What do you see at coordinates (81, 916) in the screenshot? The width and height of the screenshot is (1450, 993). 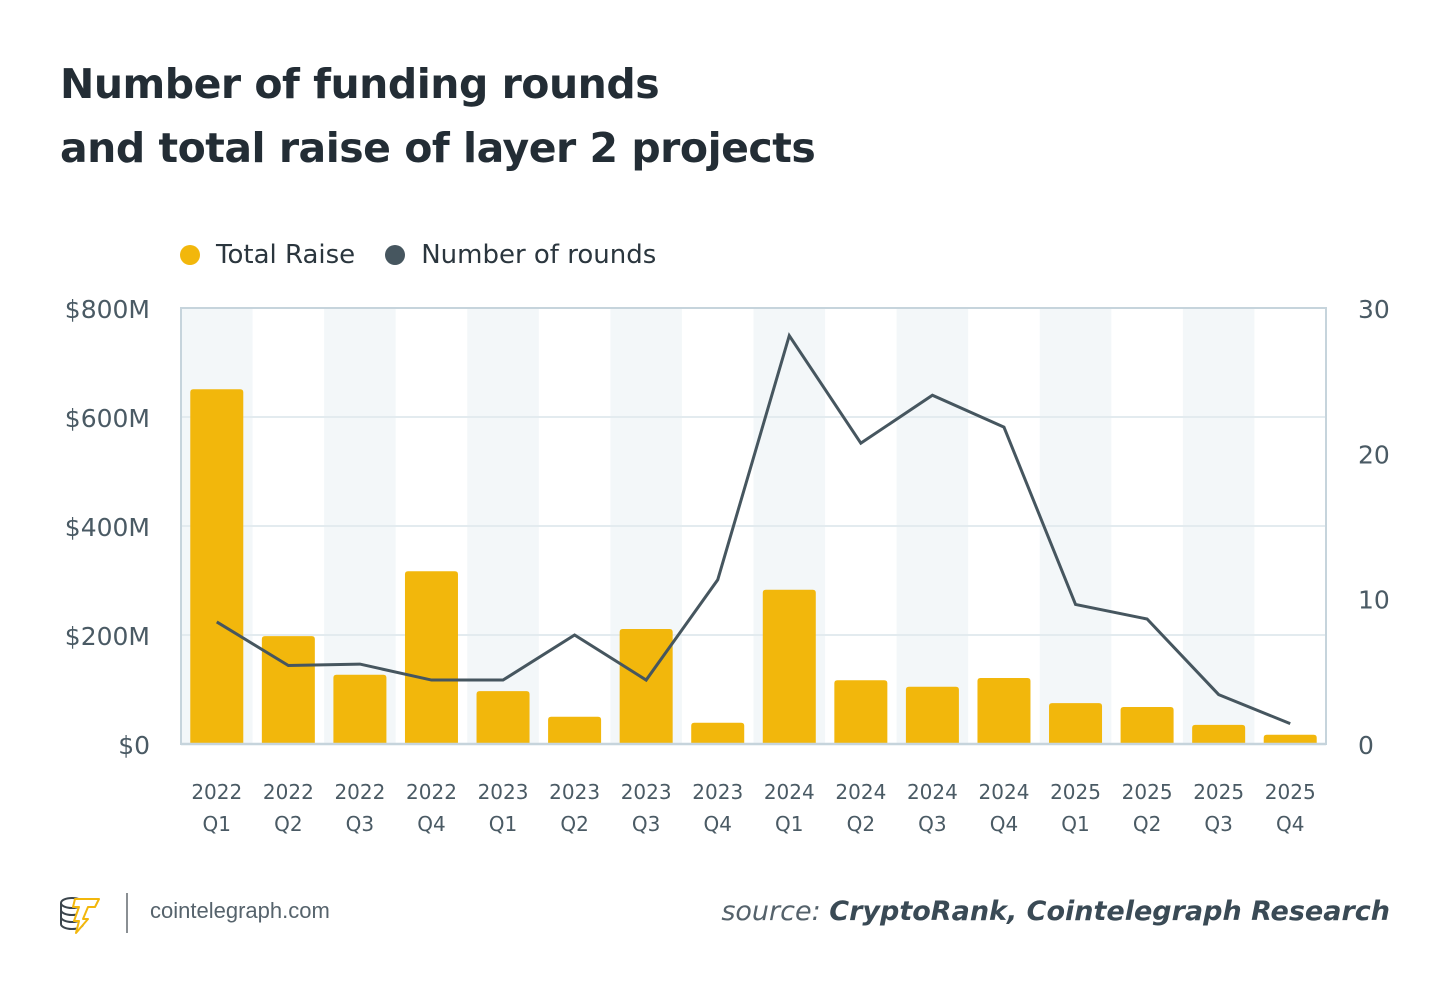 I see `cointelegraph-logo-icon` at bounding box center [81, 916].